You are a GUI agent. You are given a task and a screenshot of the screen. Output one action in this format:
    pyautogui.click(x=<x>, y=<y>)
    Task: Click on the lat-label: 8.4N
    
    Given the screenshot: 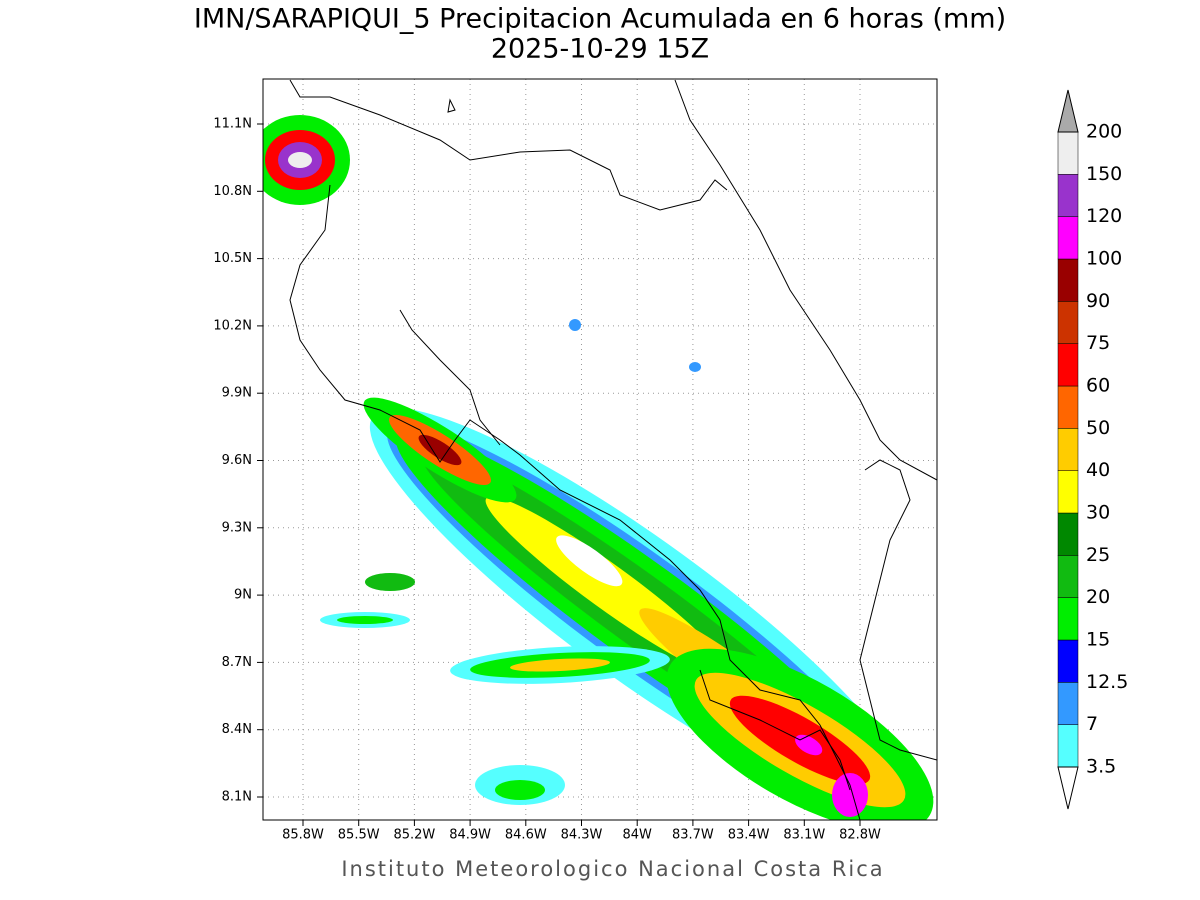 What is the action you would take?
    pyautogui.click(x=237, y=729)
    